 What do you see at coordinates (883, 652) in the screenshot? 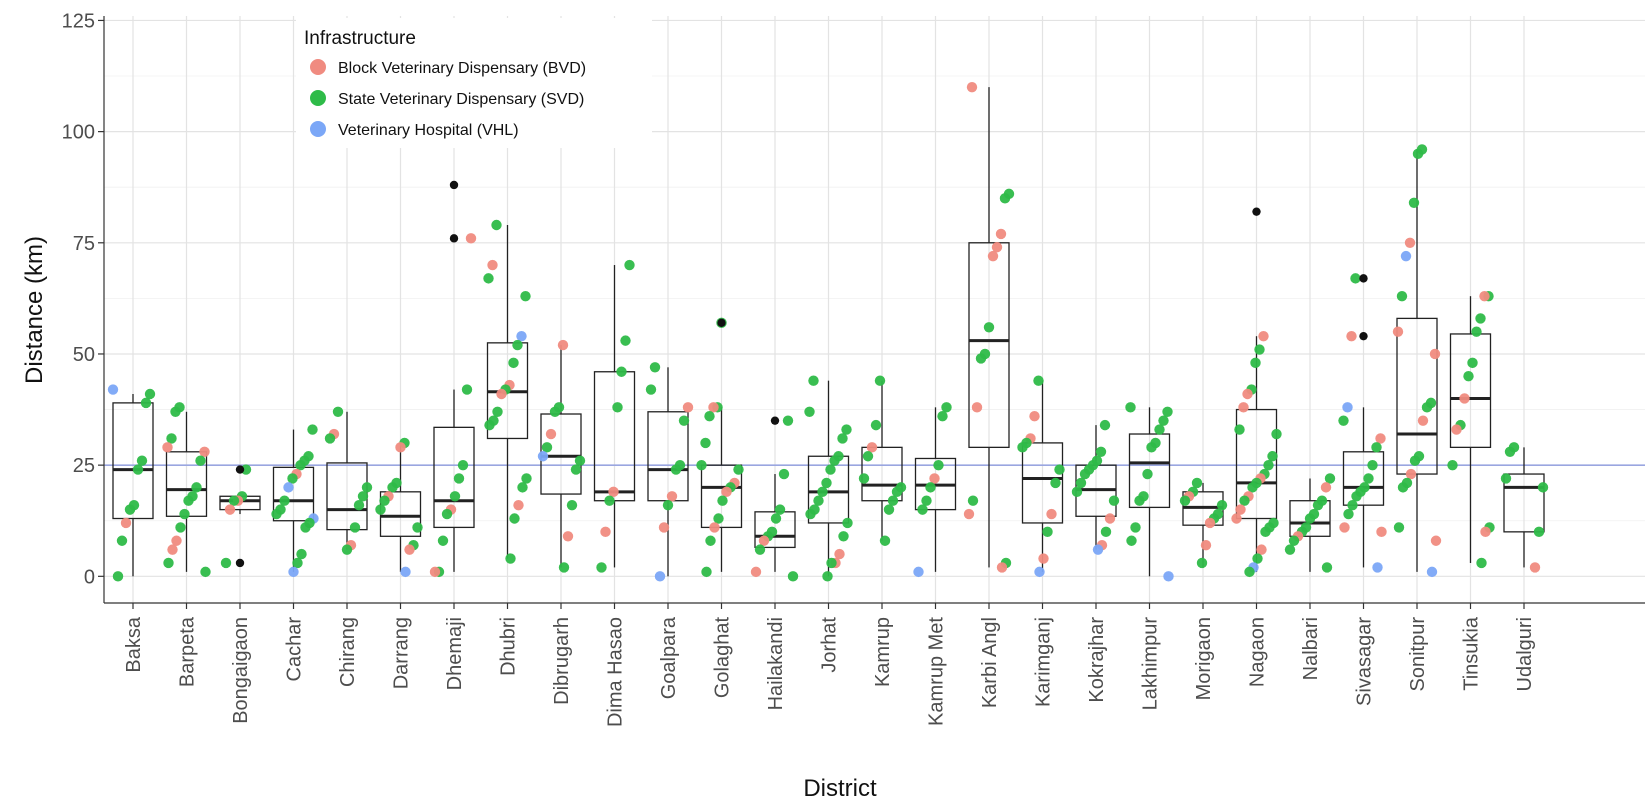
I see `x-tick-label: Kamrup` at bounding box center [883, 652].